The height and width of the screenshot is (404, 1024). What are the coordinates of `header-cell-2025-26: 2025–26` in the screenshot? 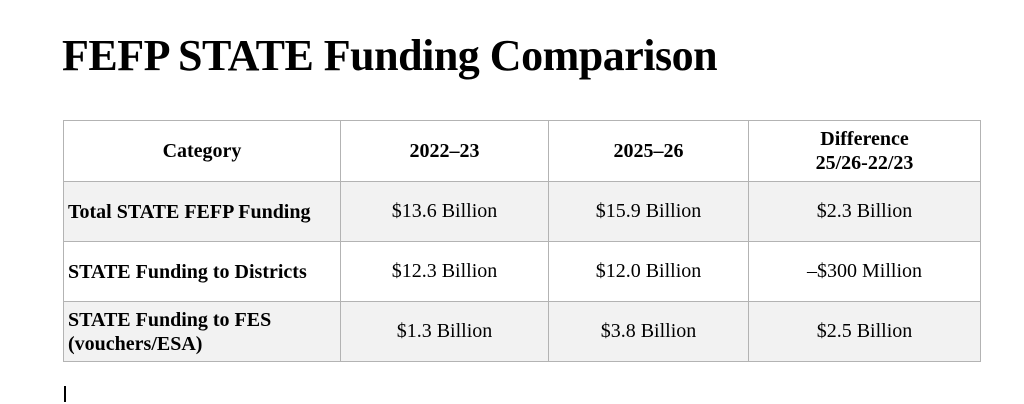 It's located at (648, 151).